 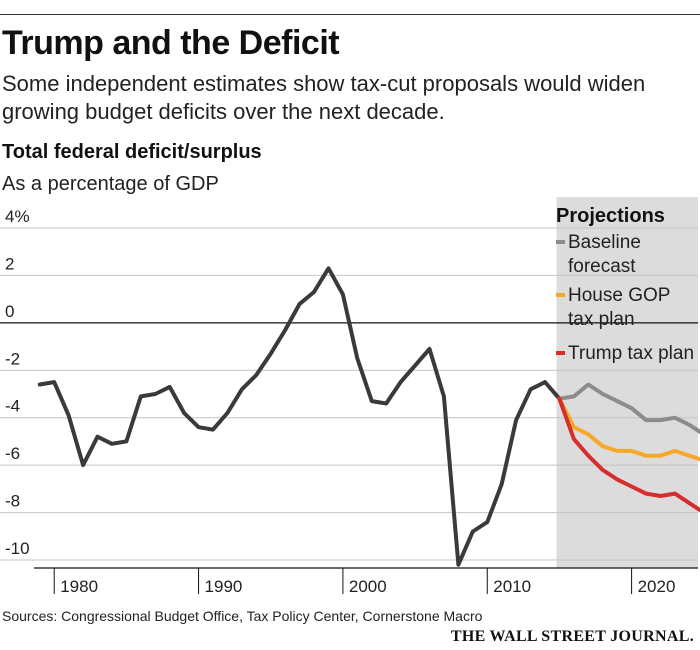 What do you see at coordinates (171, 43) in the screenshot?
I see `chart-title: Trump and the Deficit` at bounding box center [171, 43].